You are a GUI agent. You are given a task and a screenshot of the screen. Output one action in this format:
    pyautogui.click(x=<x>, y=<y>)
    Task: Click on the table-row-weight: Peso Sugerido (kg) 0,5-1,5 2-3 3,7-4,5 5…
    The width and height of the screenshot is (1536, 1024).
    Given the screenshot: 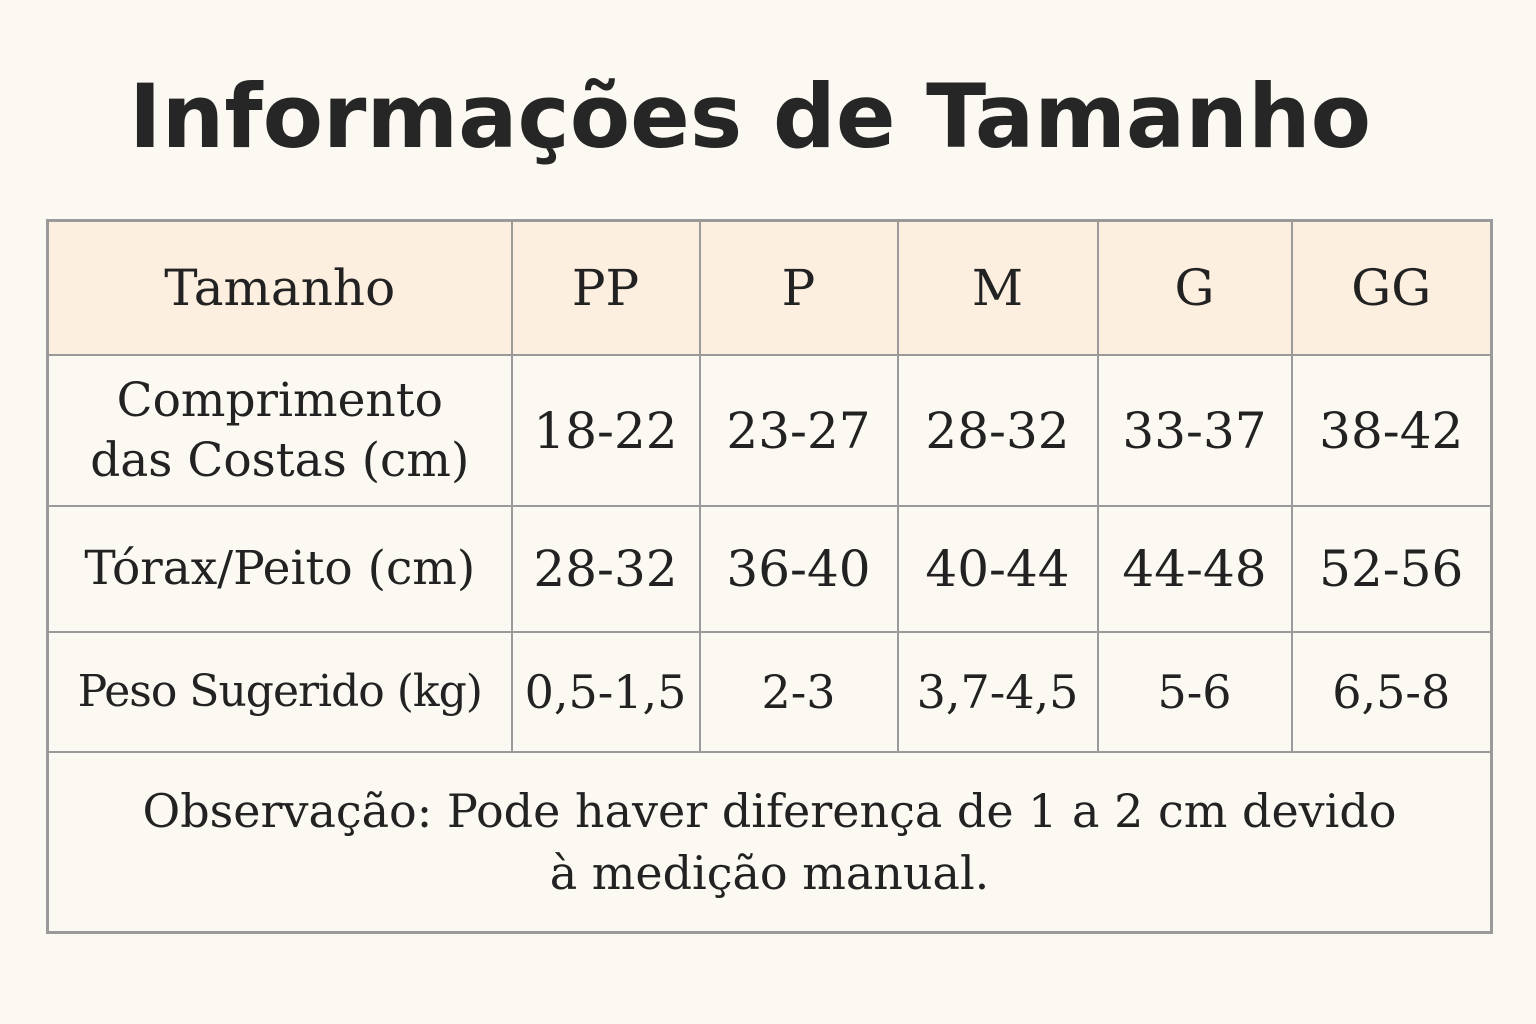 What is the action you would take?
    pyautogui.click(x=769, y=692)
    